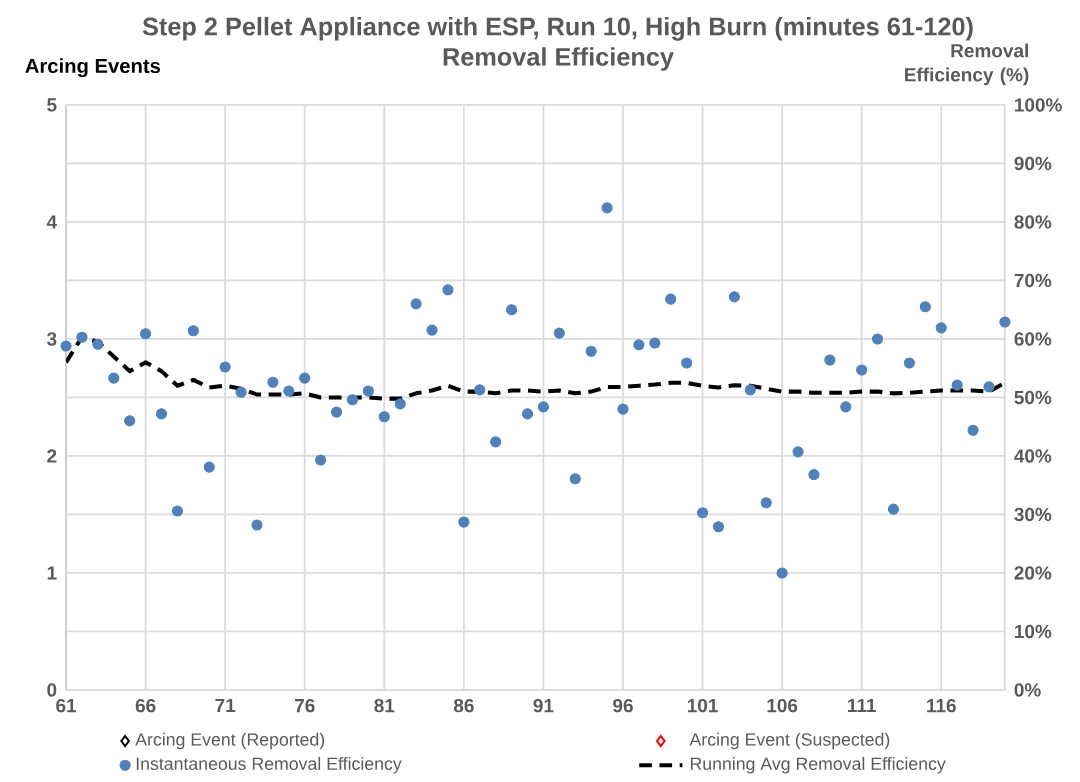 The image size is (1080, 782). Describe the element at coordinates (384, 705) in the screenshot. I see `x-tick-label: 81` at that location.